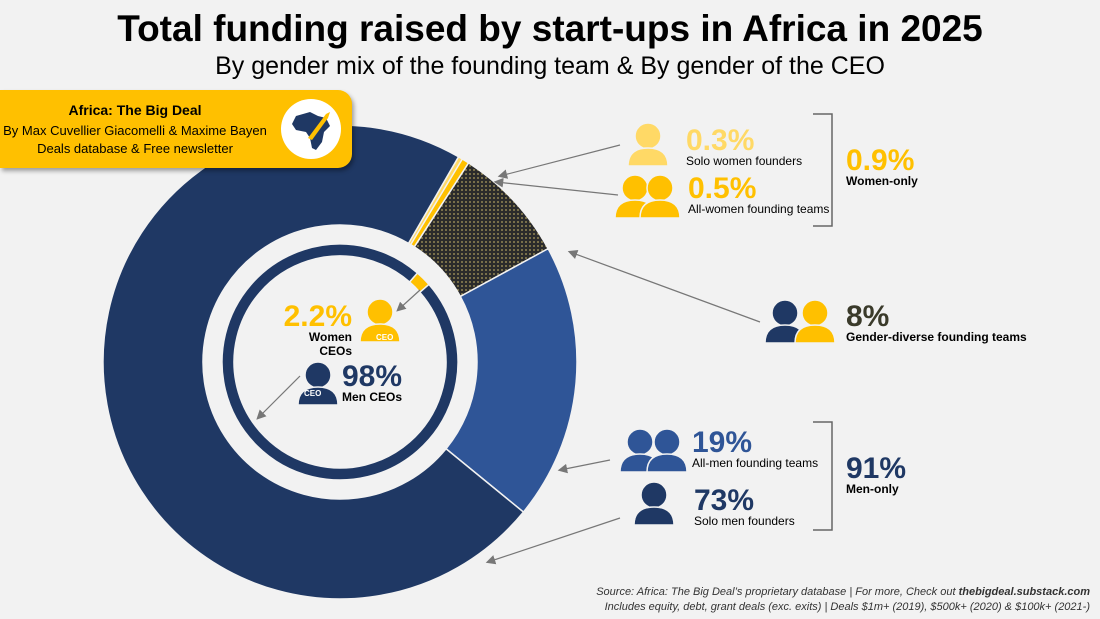  What do you see at coordinates (385, 337) in the screenshot?
I see `women-ceo-badge: CEO` at bounding box center [385, 337].